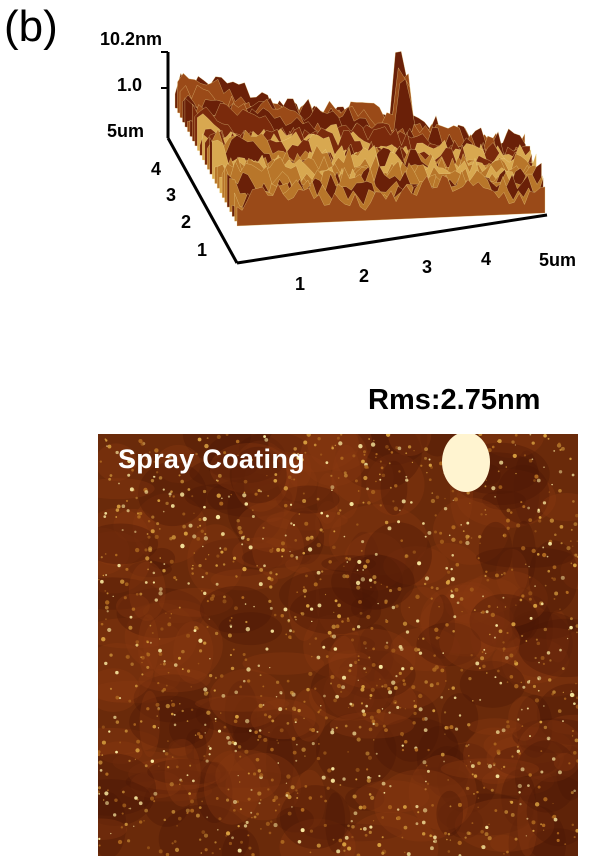  What do you see at coordinates (364, 276) in the screenshot?
I see `x-tick-label: 2` at bounding box center [364, 276].